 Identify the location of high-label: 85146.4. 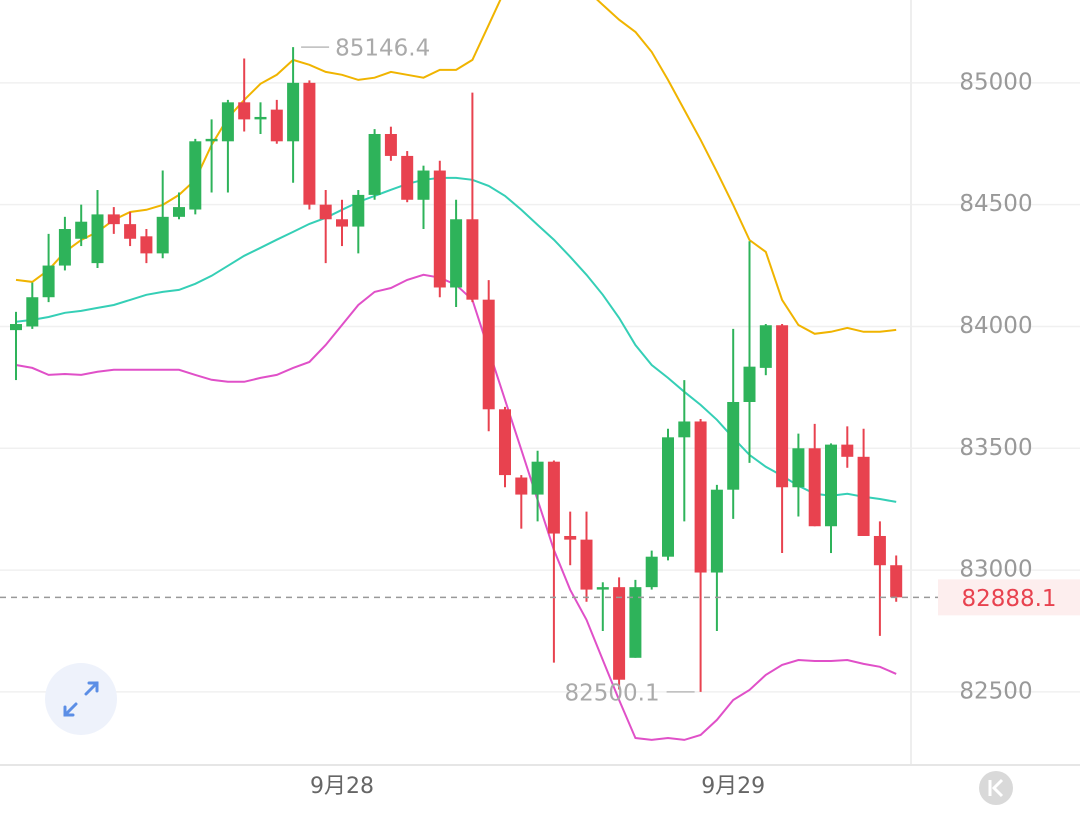
(382, 49).